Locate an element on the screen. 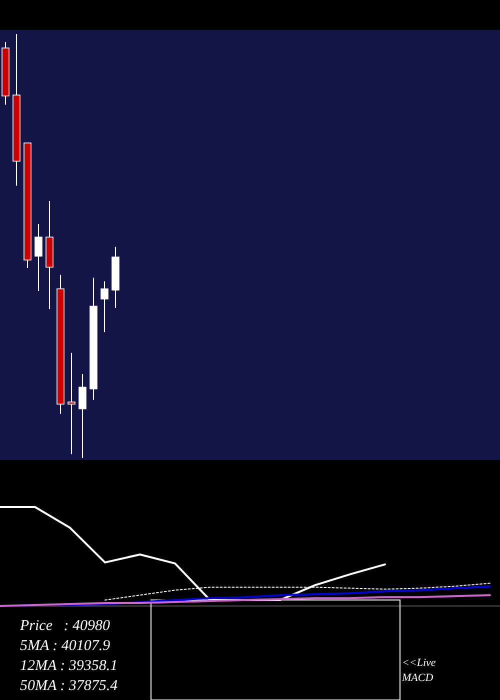 The image size is (500, 700). text: 50MA : 37875.4 is located at coordinates (69, 686).